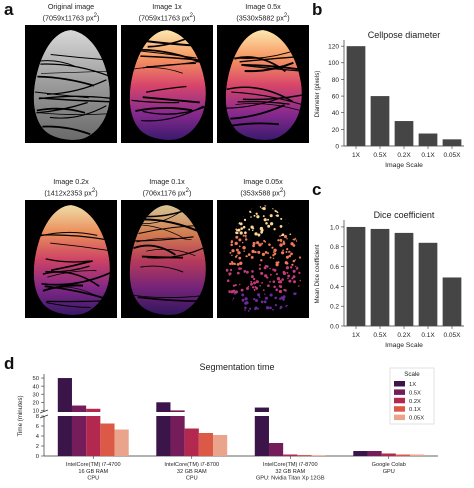 The image size is (474, 488). What do you see at coordinates (399, 417) in the screenshot?
I see `legend-swatch-0.05X` at bounding box center [399, 417].